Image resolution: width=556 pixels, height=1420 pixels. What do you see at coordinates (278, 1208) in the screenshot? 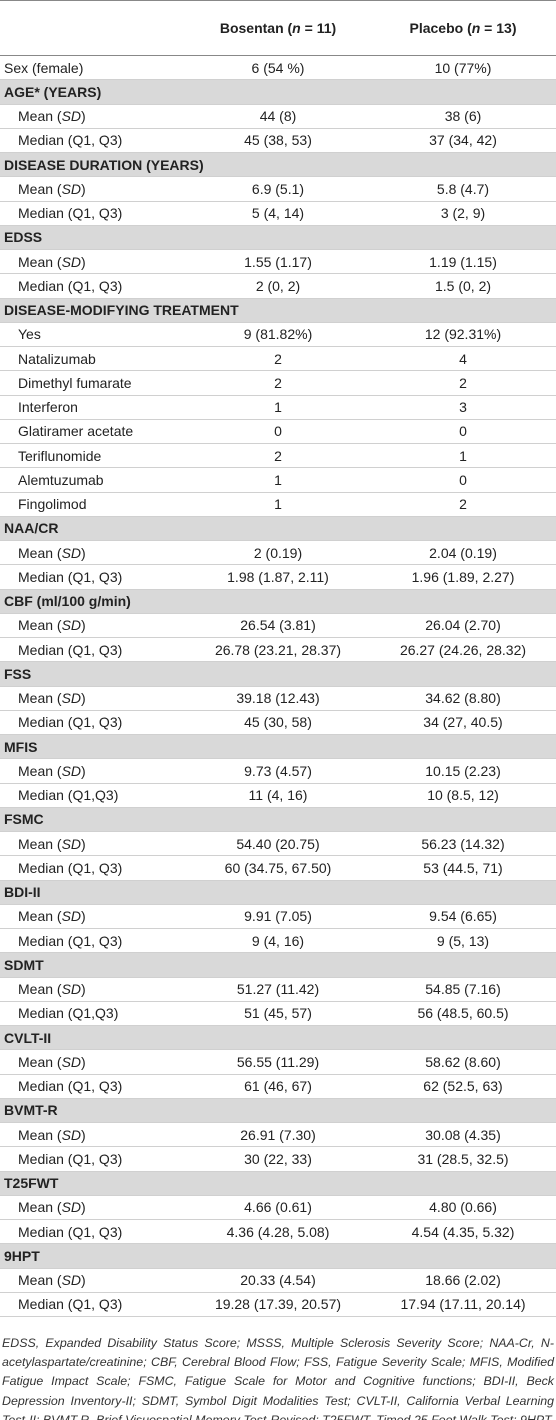
I see `table-row: Mean (SD) 4.66 (0.61) 4.80 (0.66)` at bounding box center [278, 1208].